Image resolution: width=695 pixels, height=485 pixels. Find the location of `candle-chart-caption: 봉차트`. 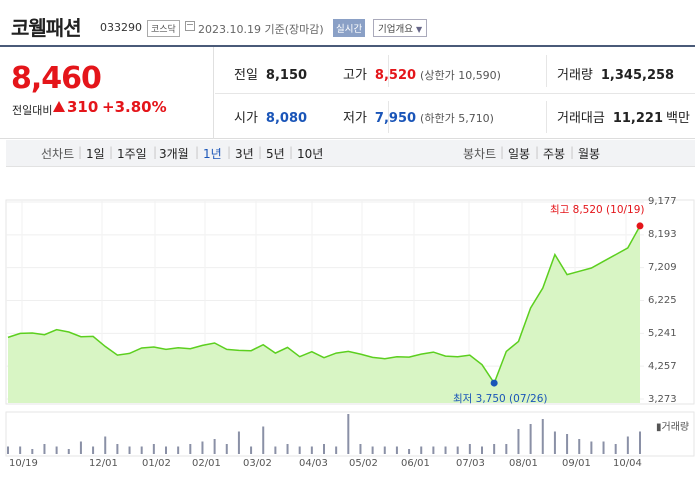

candle-chart-caption: 봉차트 is located at coordinates (480, 154).